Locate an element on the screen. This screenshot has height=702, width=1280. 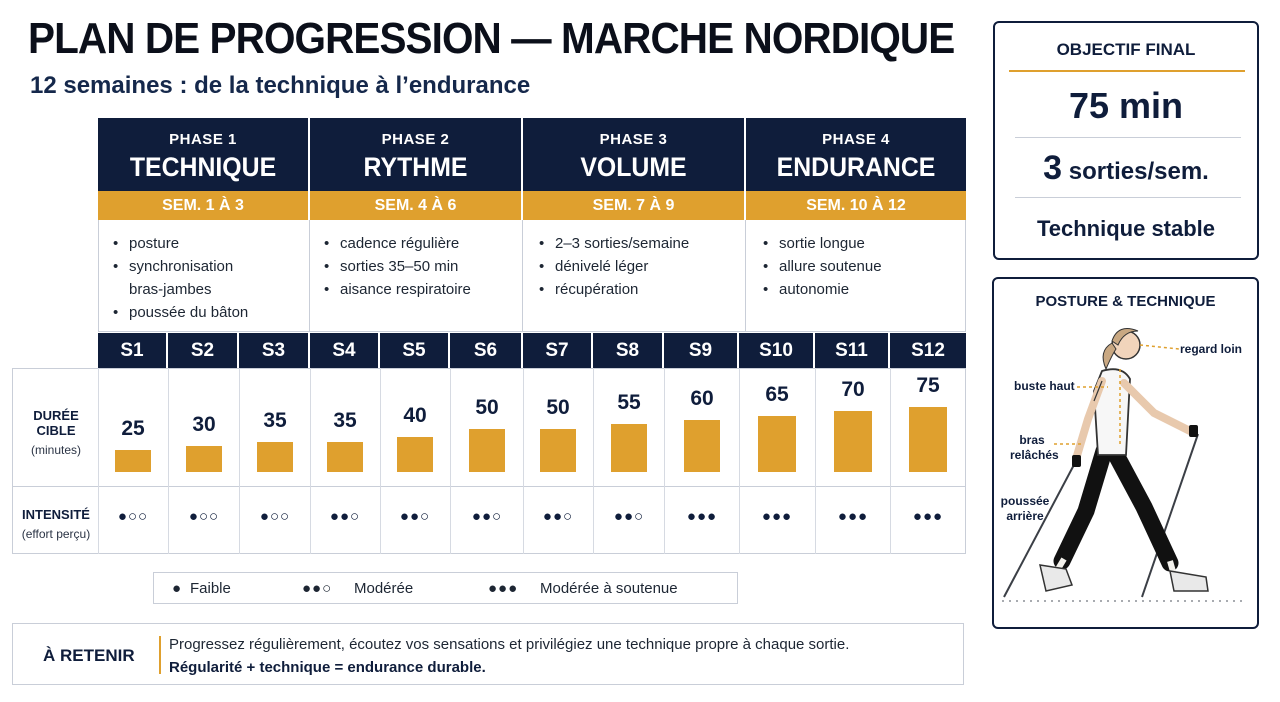
week-header-s2: S2 is located at coordinates (203, 350).